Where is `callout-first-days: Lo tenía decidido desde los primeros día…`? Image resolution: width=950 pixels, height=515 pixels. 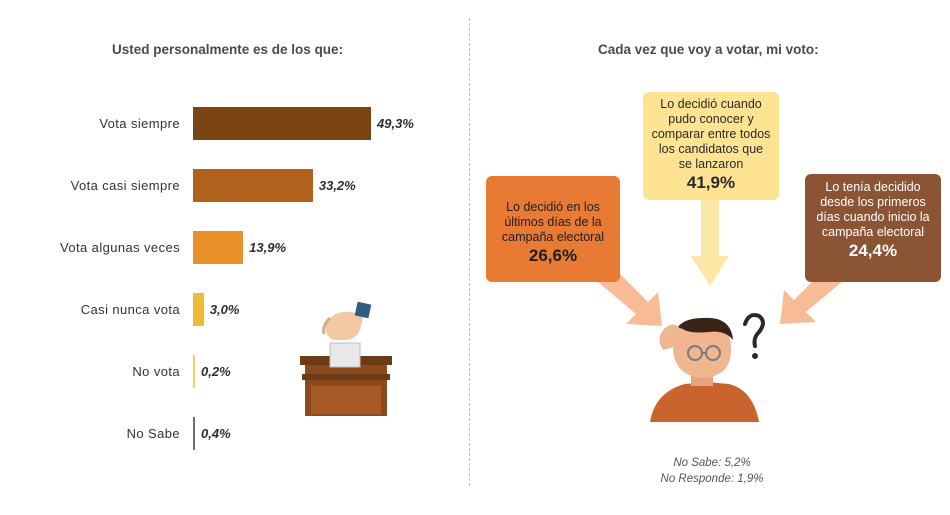
callout-first-days: Lo tenía decidido desde los primeros día… is located at coordinates (873, 228).